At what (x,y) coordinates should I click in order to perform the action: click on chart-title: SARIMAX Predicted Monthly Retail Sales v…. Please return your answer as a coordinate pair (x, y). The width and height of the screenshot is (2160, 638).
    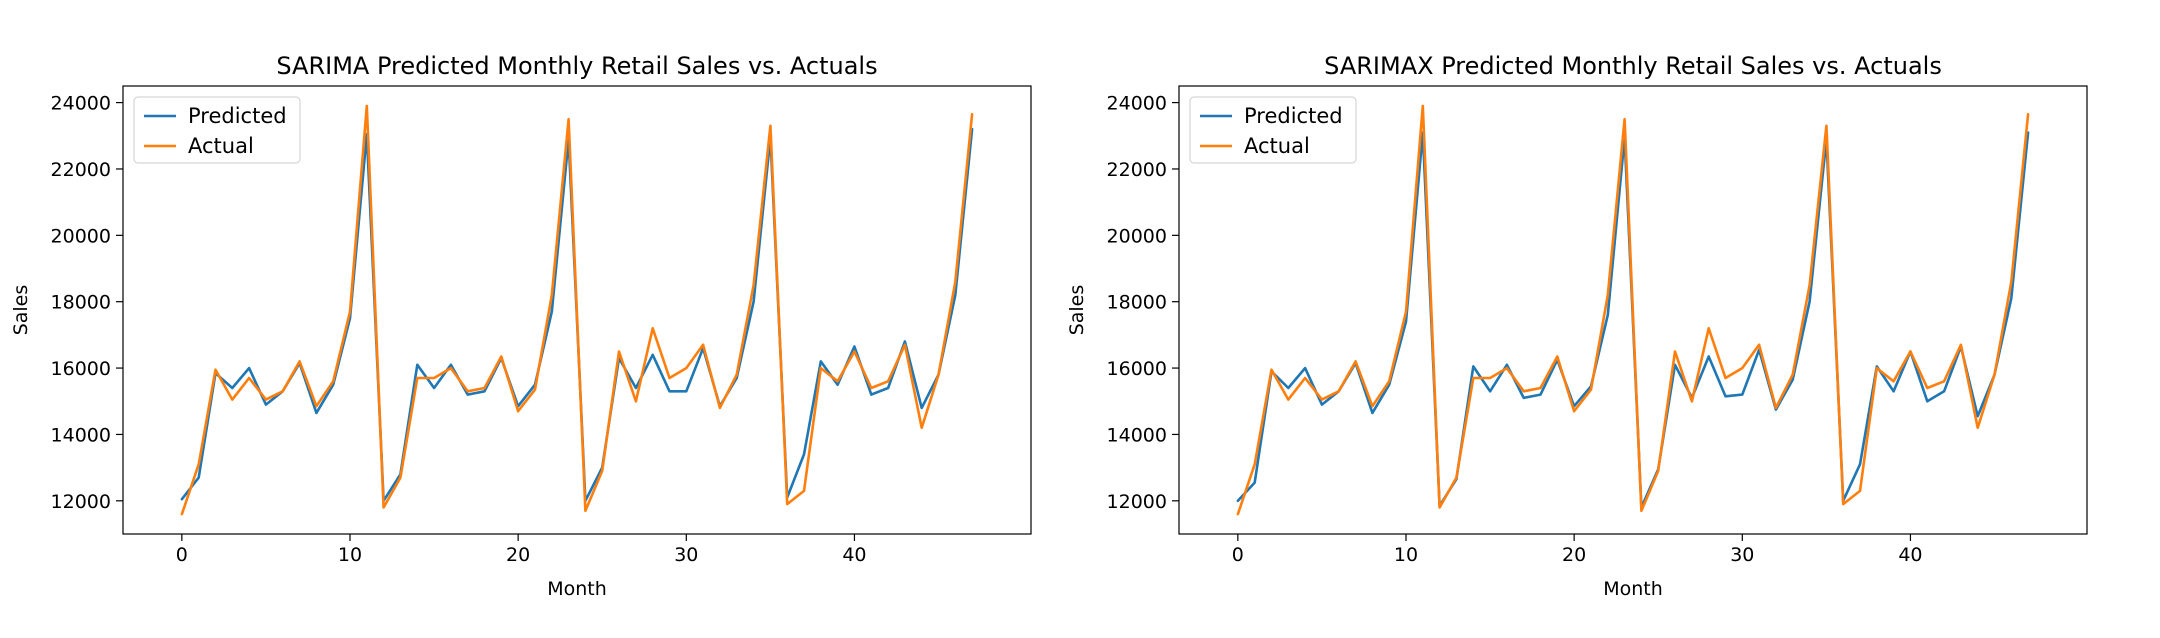
    Looking at the image, I should click on (1633, 66).